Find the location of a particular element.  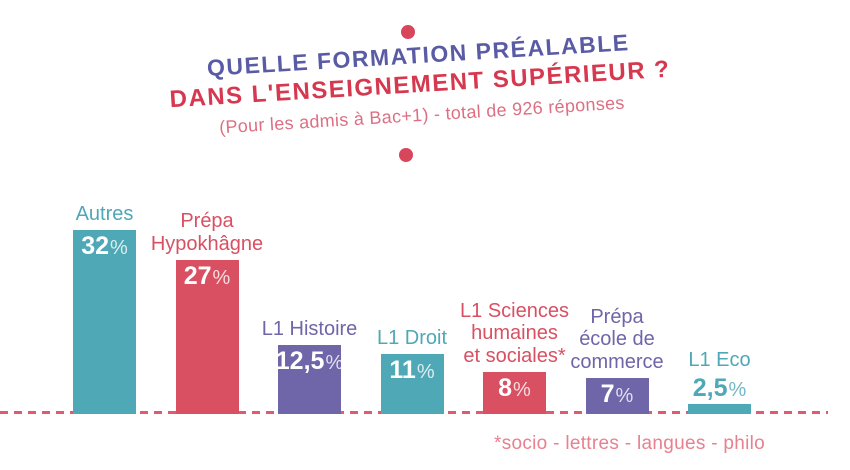

bar-category-label: L1 Droit is located at coordinates (412, 337).